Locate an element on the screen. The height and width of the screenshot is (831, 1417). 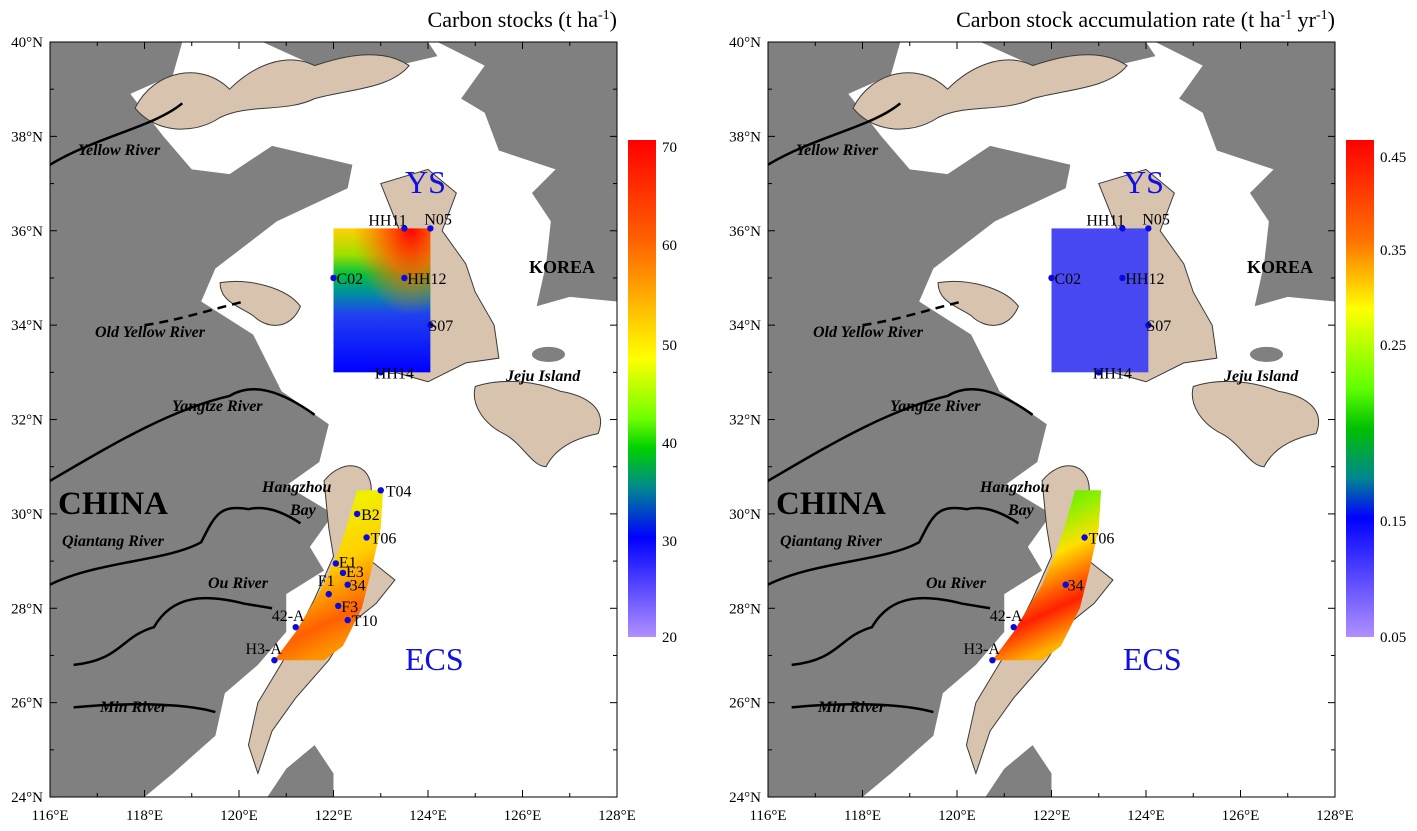
station-label: HH14 is located at coordinates (394, 373).